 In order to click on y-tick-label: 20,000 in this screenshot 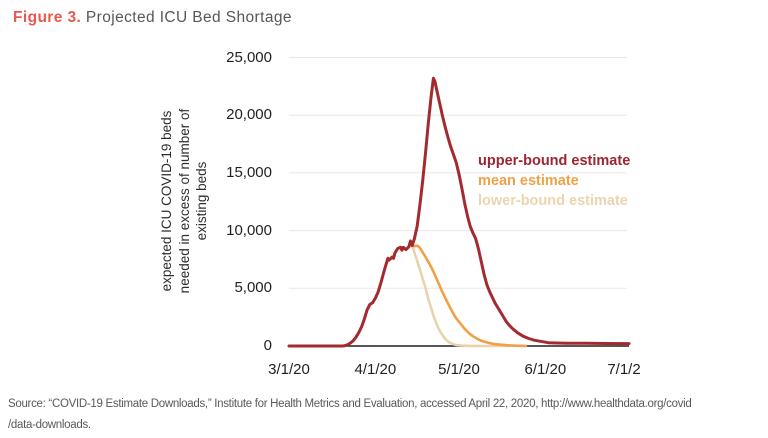, I will do `click(249, 115)`.